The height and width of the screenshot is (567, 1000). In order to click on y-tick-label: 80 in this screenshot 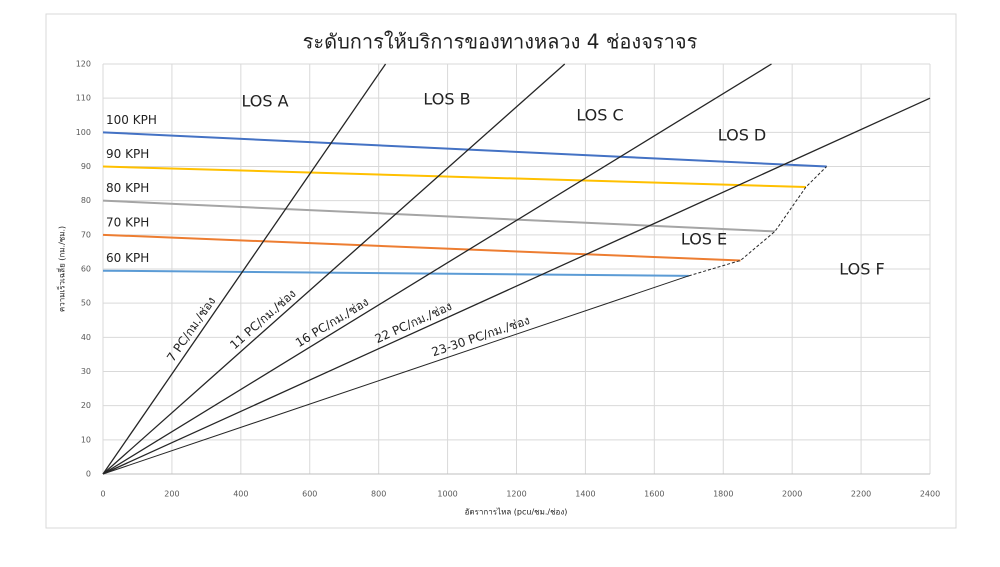, I will do `click(86, 200)`.